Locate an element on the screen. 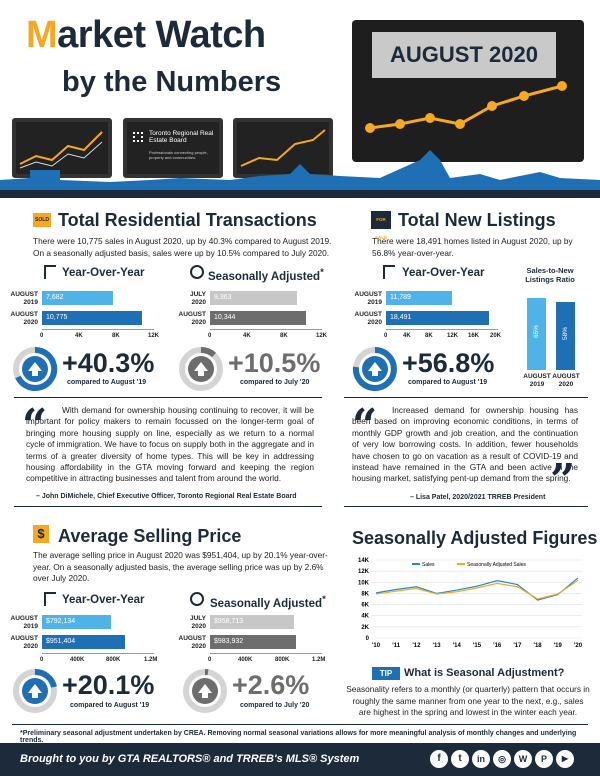 This screenshot has height=776, width=600. percent-change: +40.3% is located at coordinates (108, 363).